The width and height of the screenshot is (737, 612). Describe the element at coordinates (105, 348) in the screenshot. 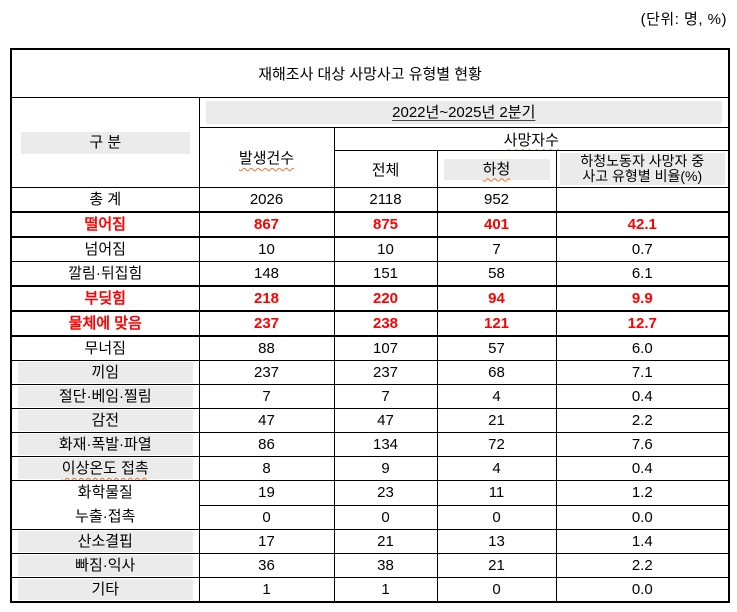

I see `row-label: 무너짐` at that location.